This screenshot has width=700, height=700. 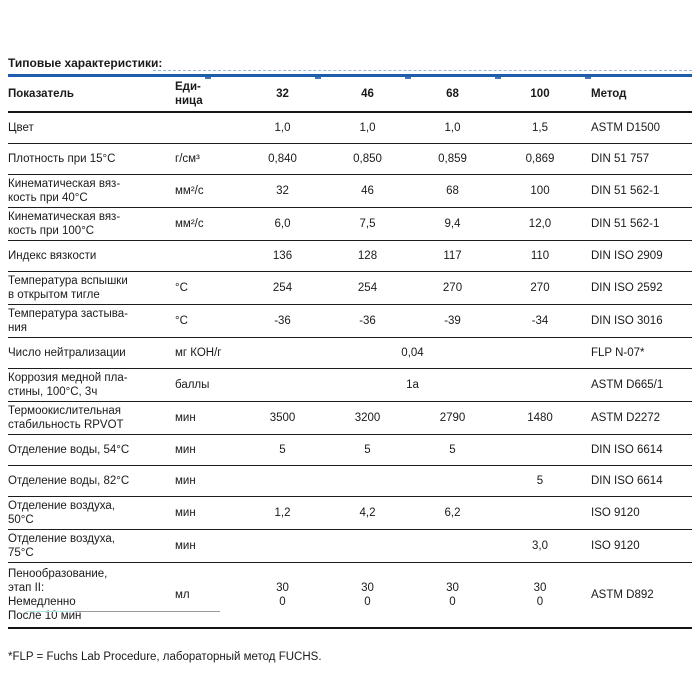 I want to click on col-header-method: Метод, so click(x=609, y=94).